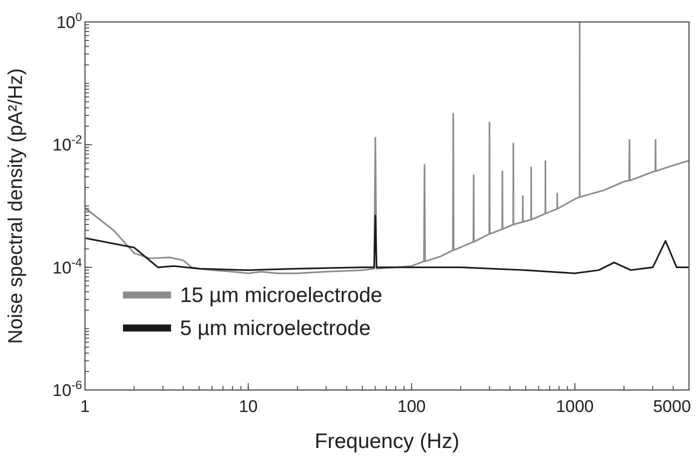 The height and width of the screenshot is (458, 696). What do you see at coordinates (67, 266) in the screenshot?
I see `y-tick-label: 10$^{-4}$` at bounding box center [67, 266].